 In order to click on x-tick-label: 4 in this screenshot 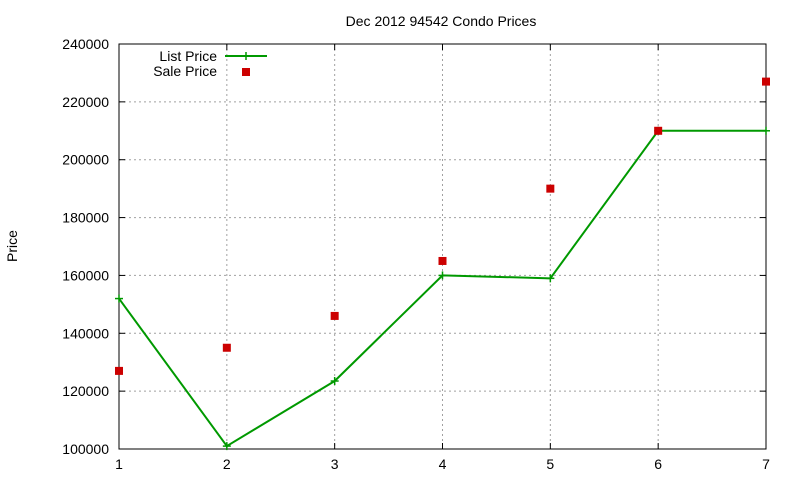, I will do `click(443, 464)`.